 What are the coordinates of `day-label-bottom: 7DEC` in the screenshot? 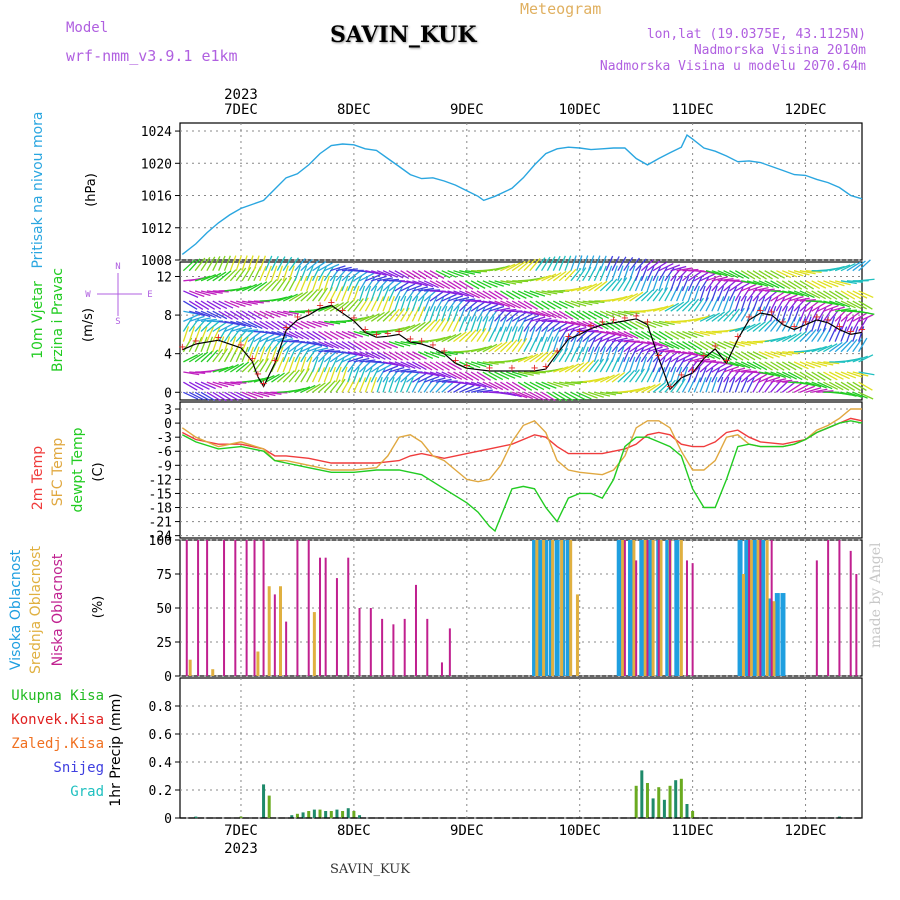 It's located at (241, 831).